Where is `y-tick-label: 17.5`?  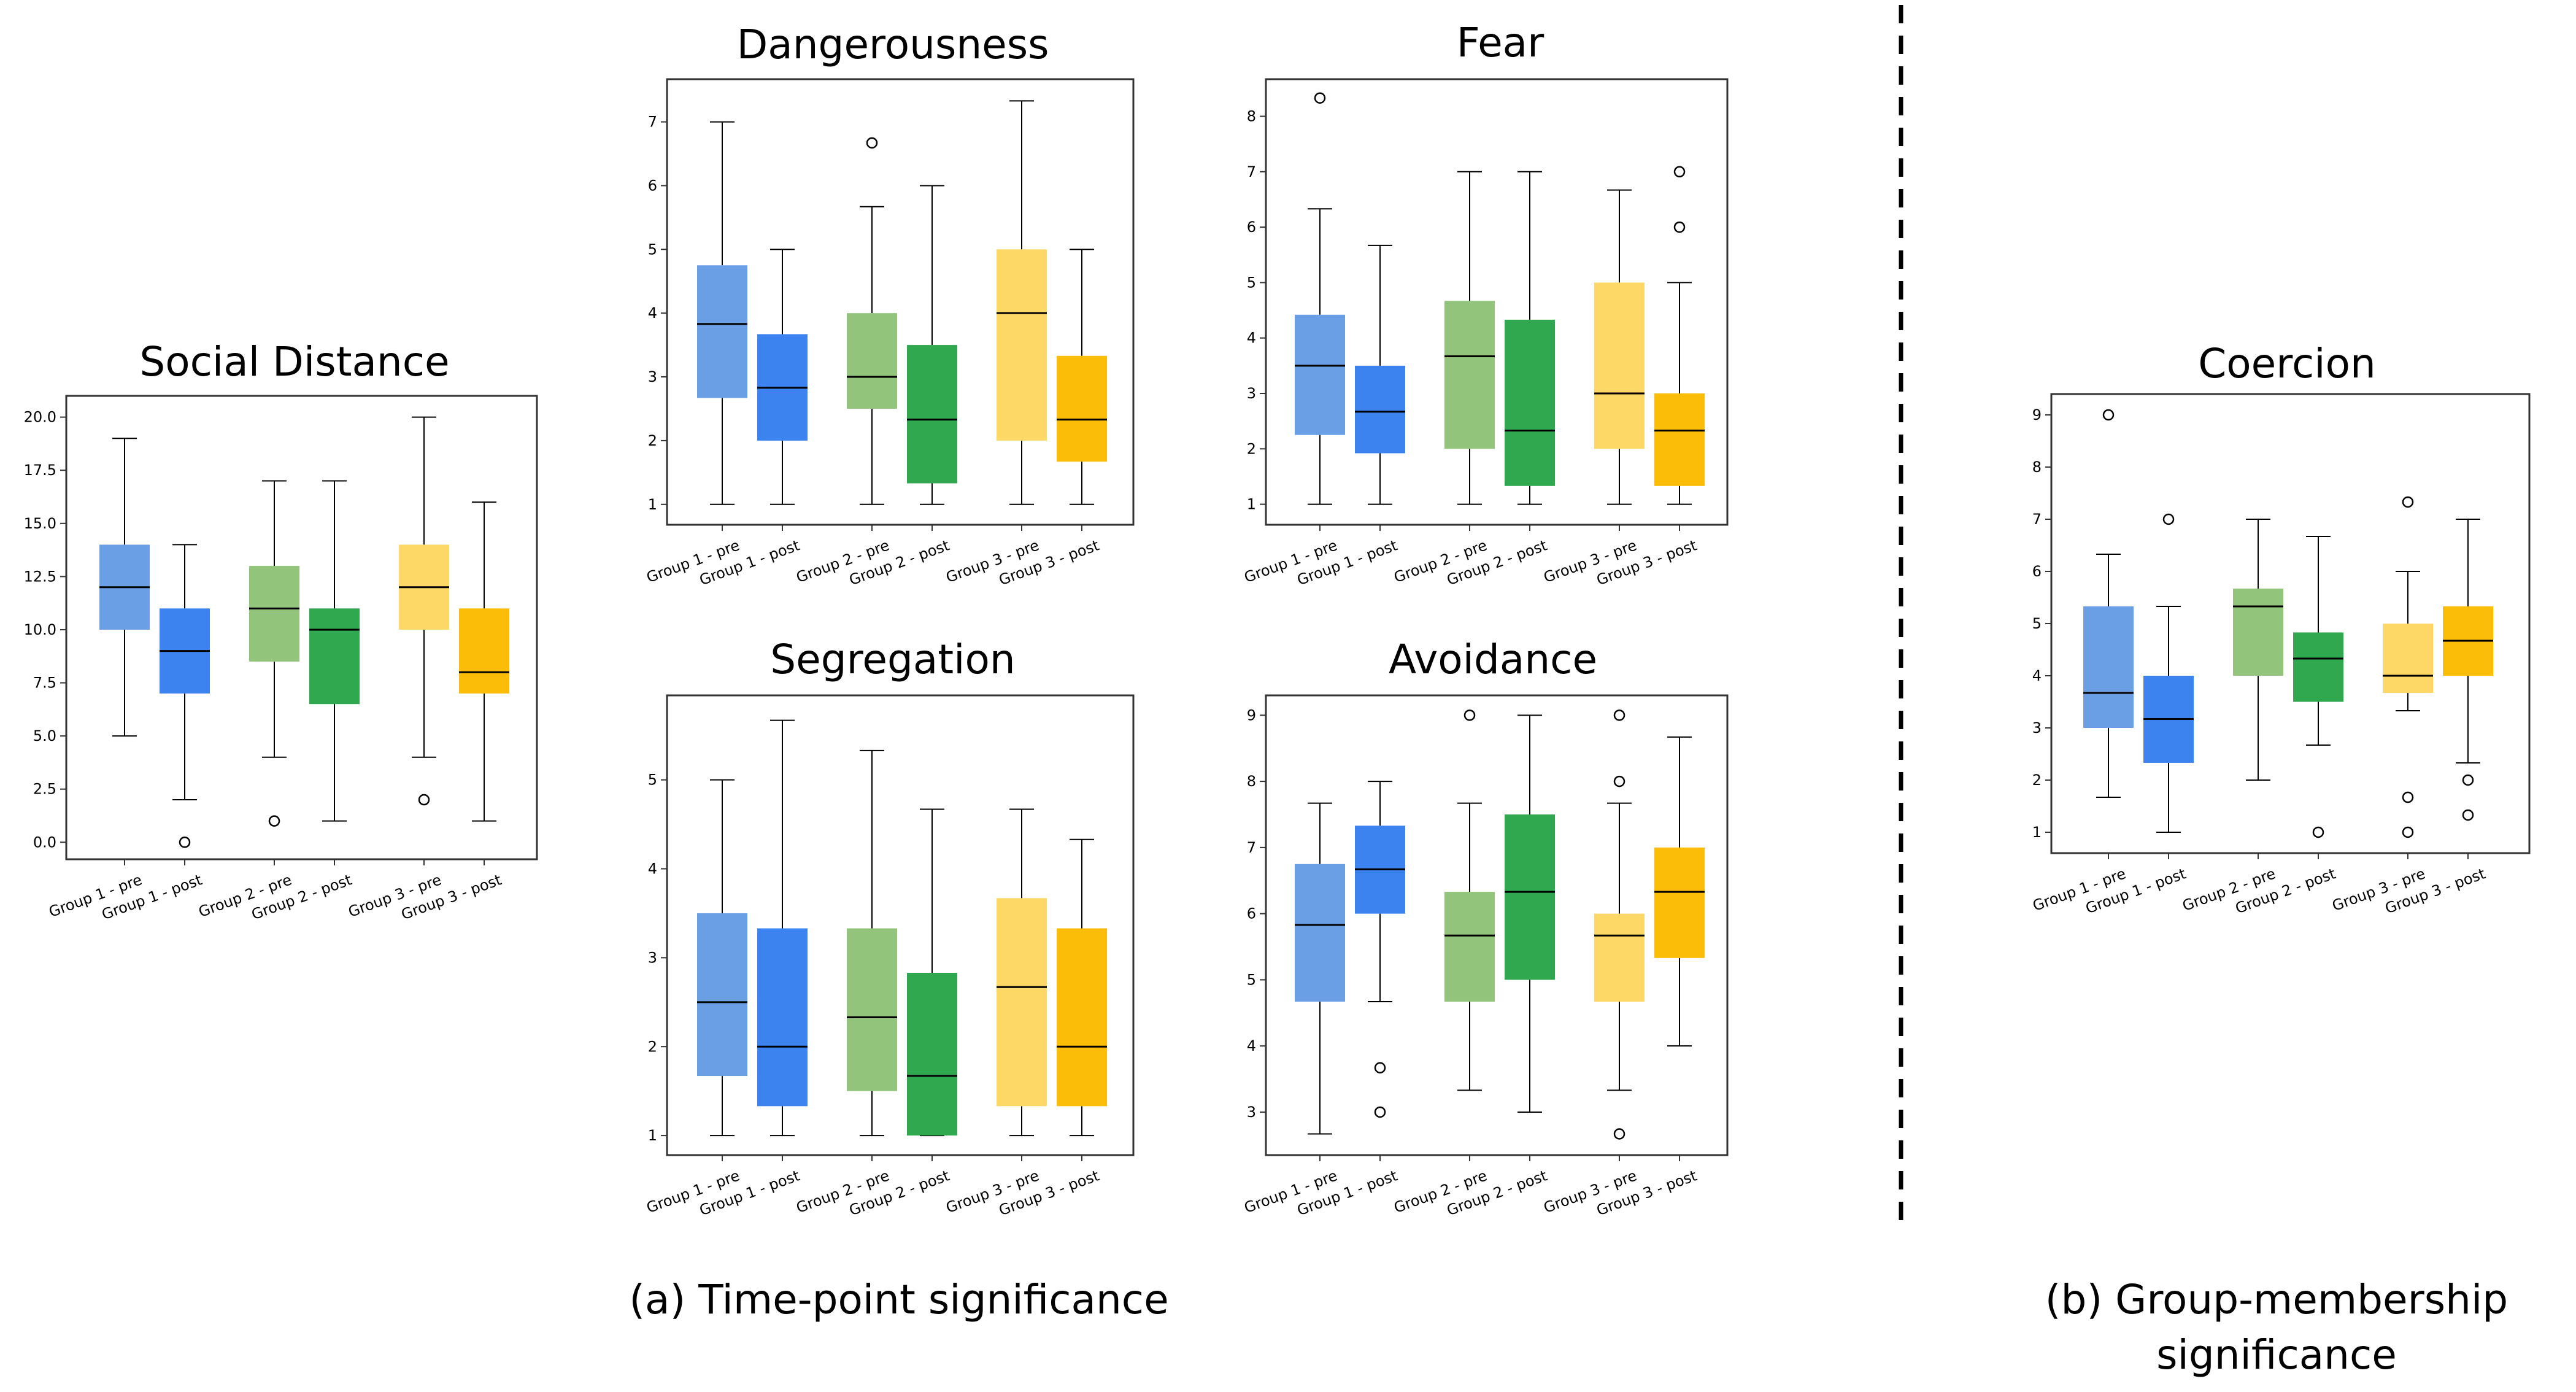 y-tick-label: 17.5 is located at coordinates (40, 470).